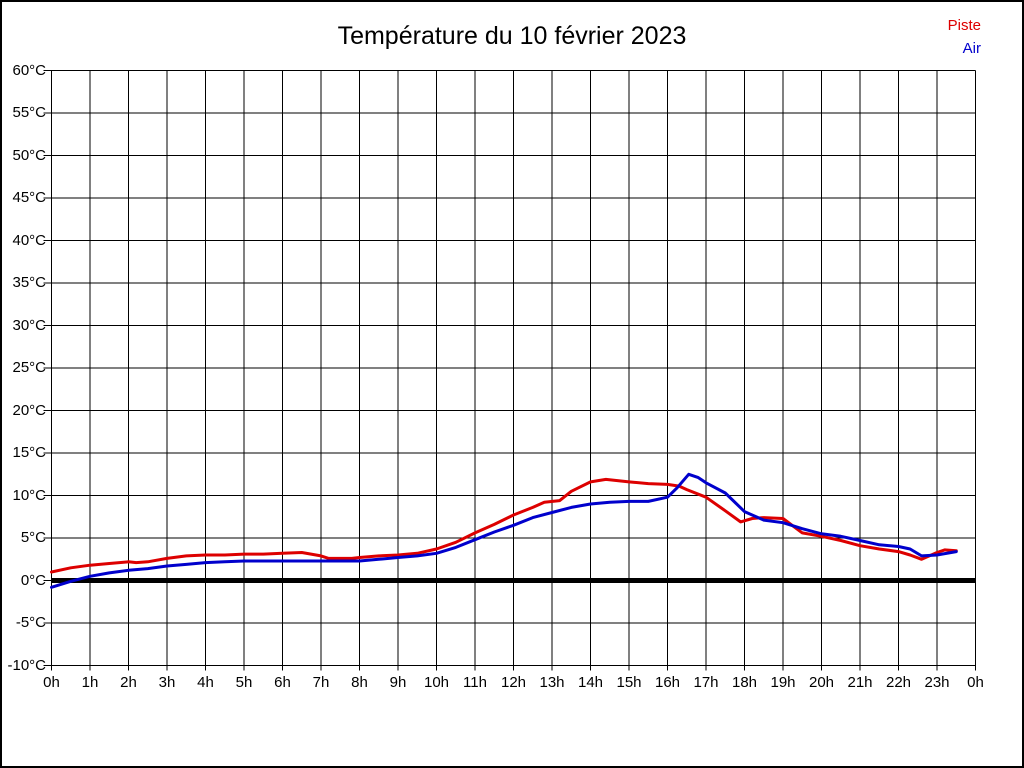  What do you see at coordinates (783, 682) in the screenshot?
I see `x-axis-label: 19h` at bounding box center [783, 682].